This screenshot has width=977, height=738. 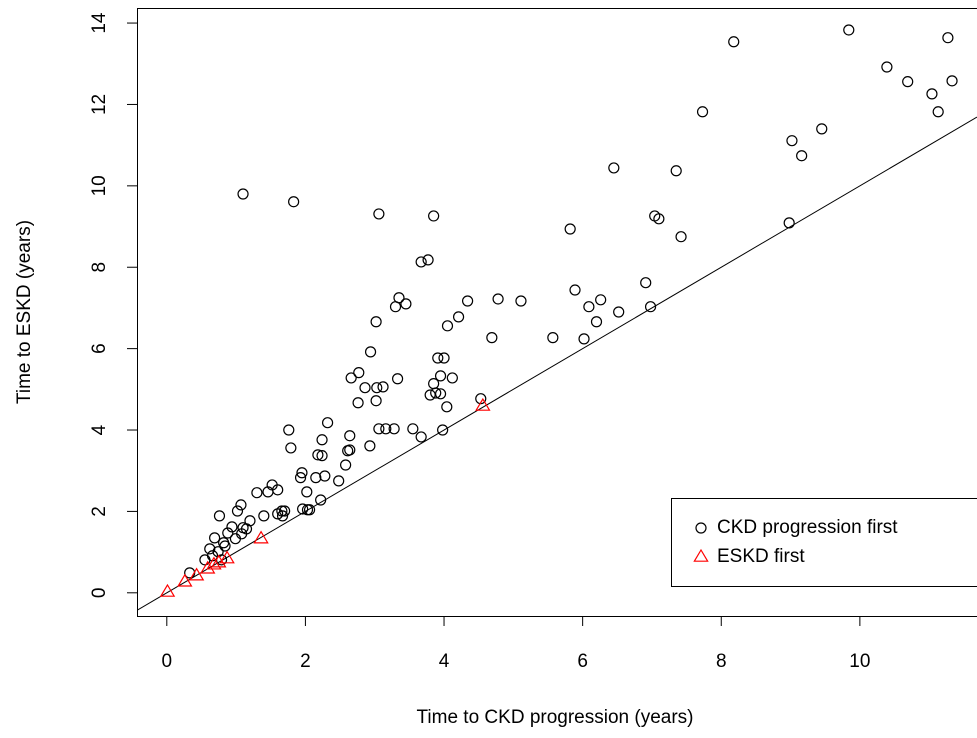 I want to click on y-tick-label: 12, so click(x=99, y=104).